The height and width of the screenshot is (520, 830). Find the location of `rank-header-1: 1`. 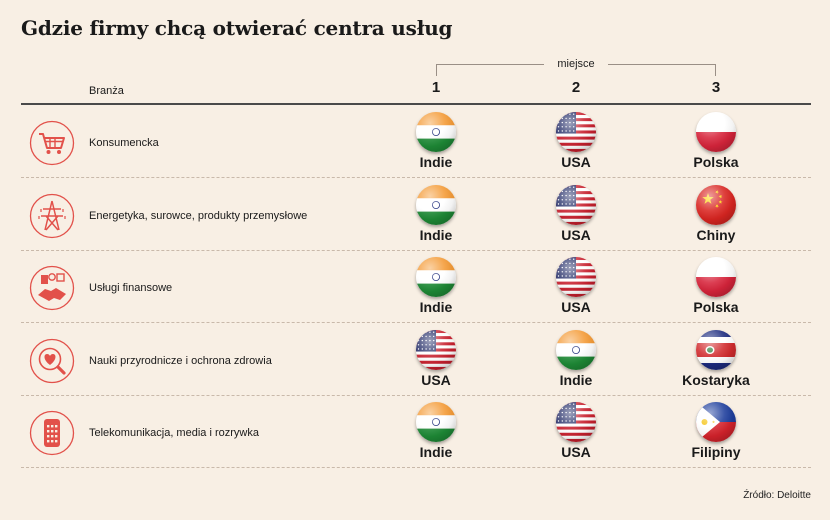

rank-header-1: 1 is located at coordinates (436, 87).